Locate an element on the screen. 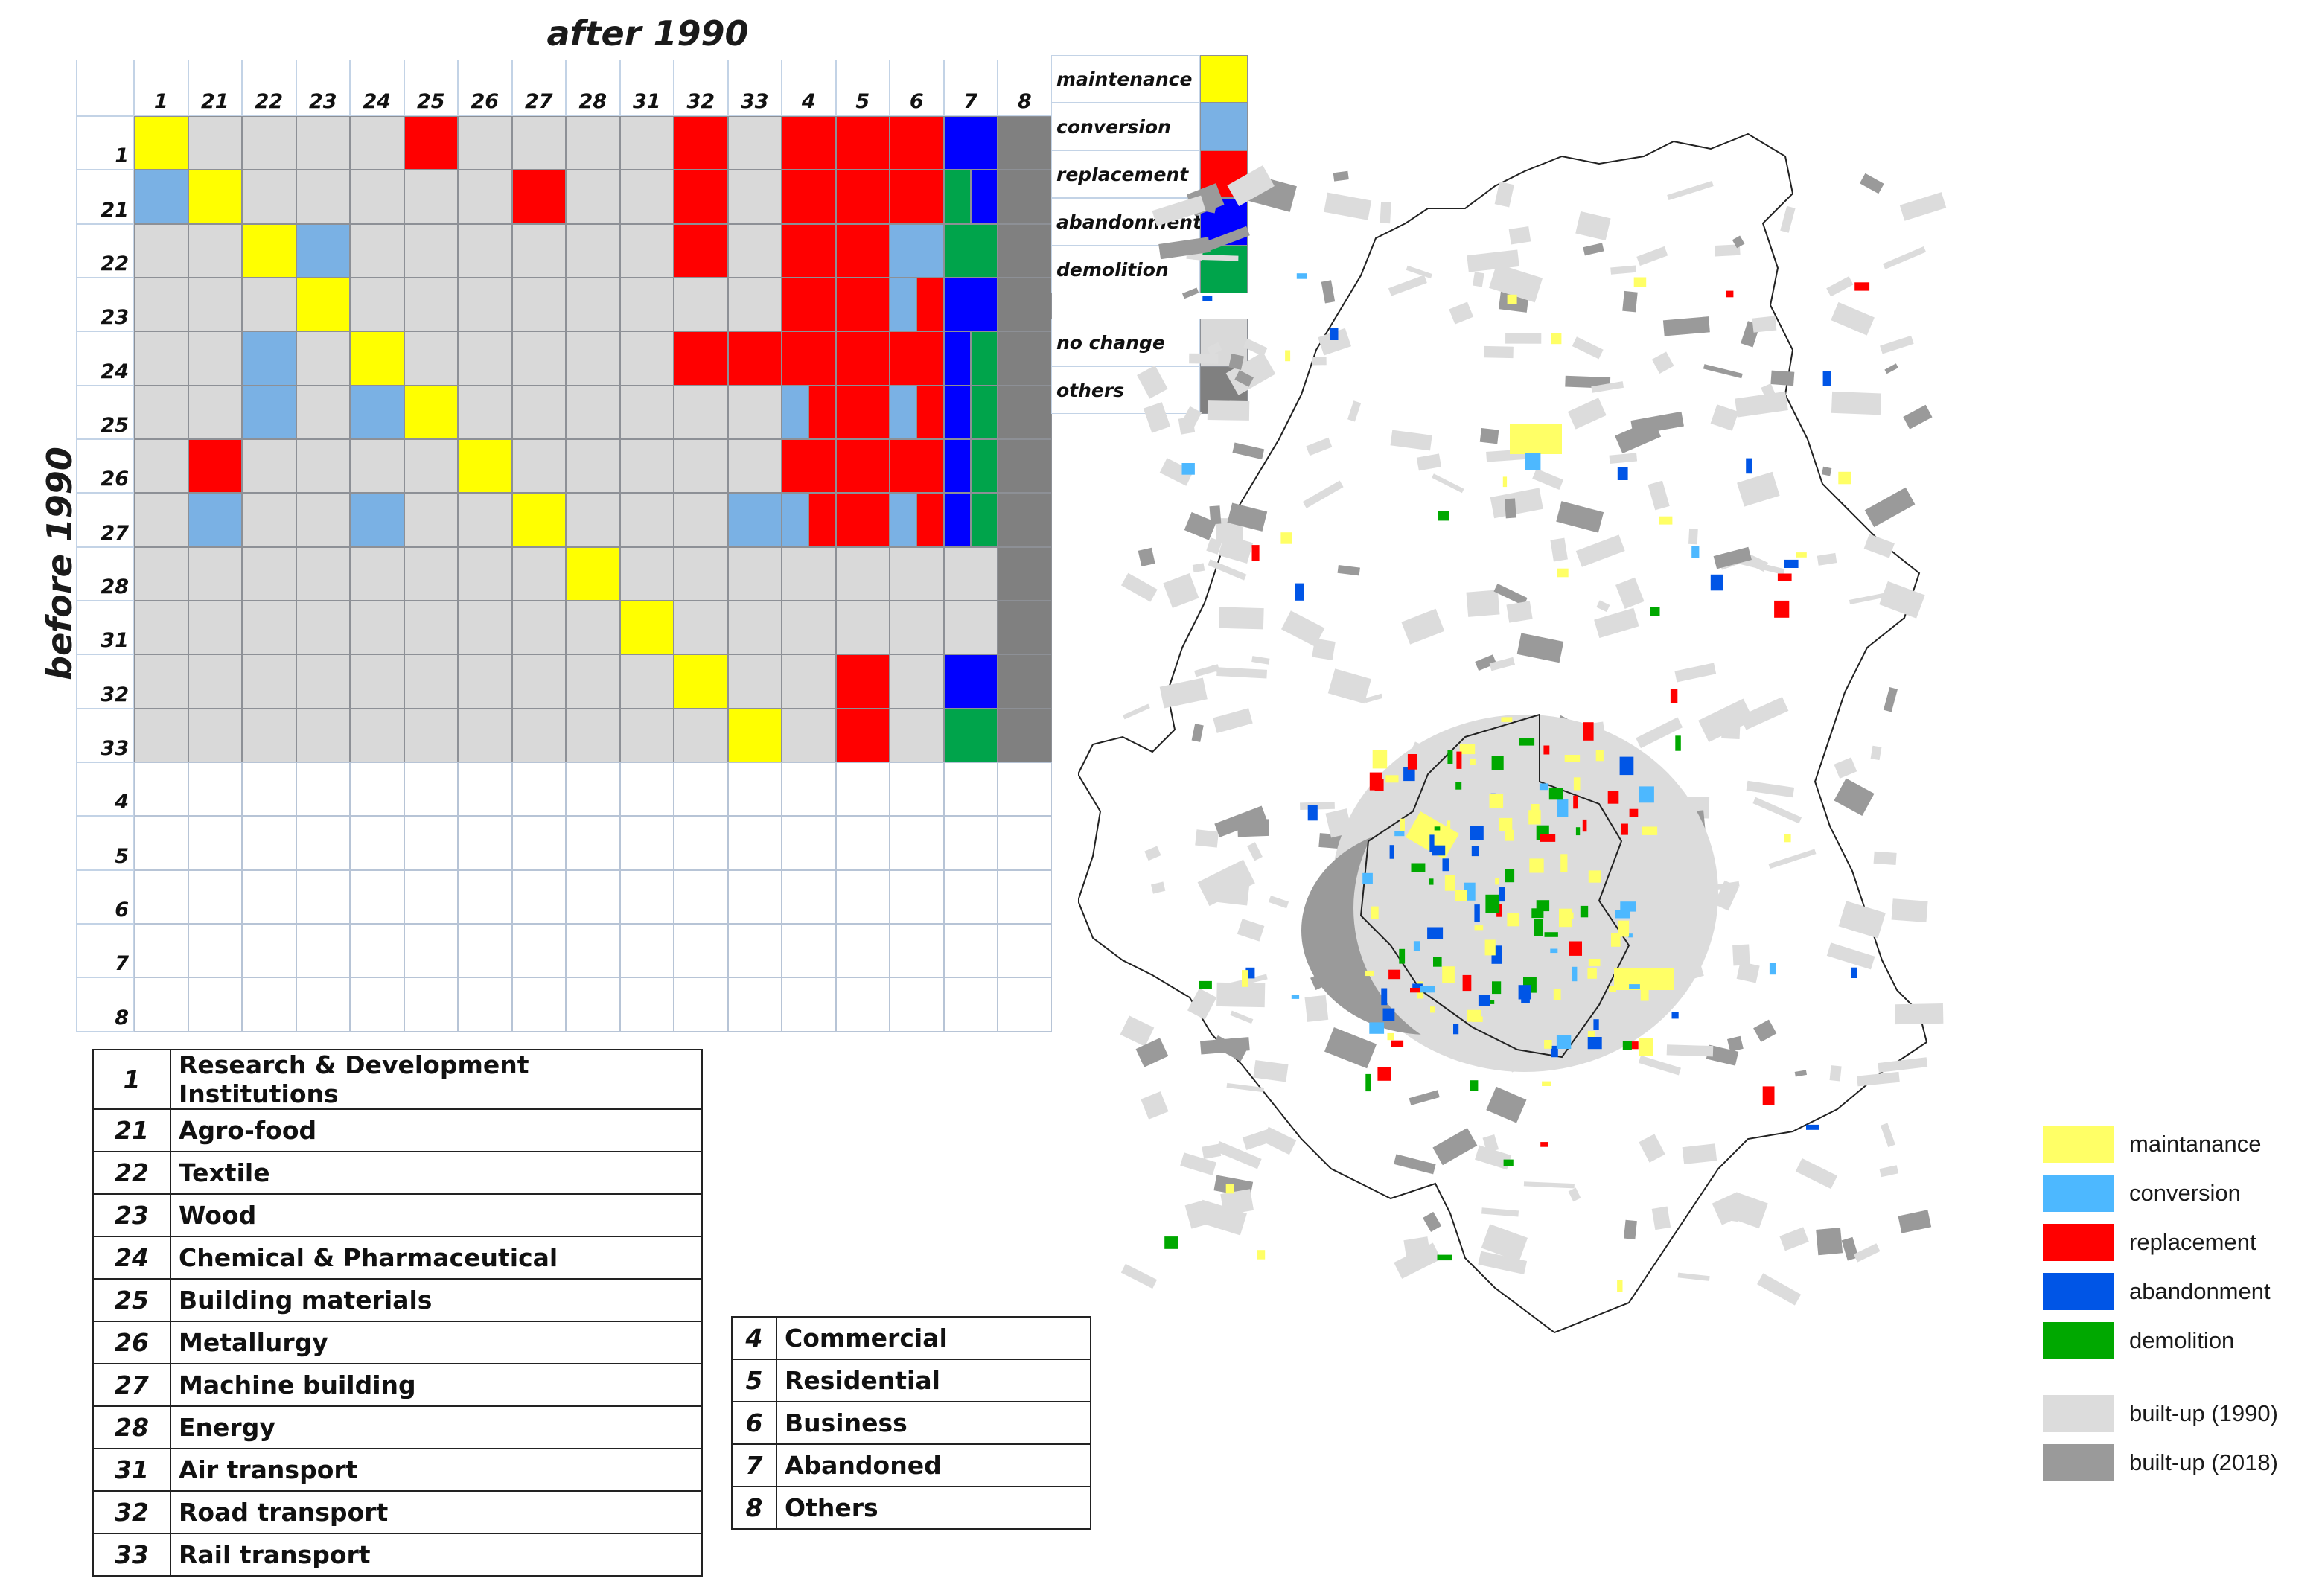 This screenshot has height=1596, width=2322. row-header-1: 1 is located at coordinates (105, 143).